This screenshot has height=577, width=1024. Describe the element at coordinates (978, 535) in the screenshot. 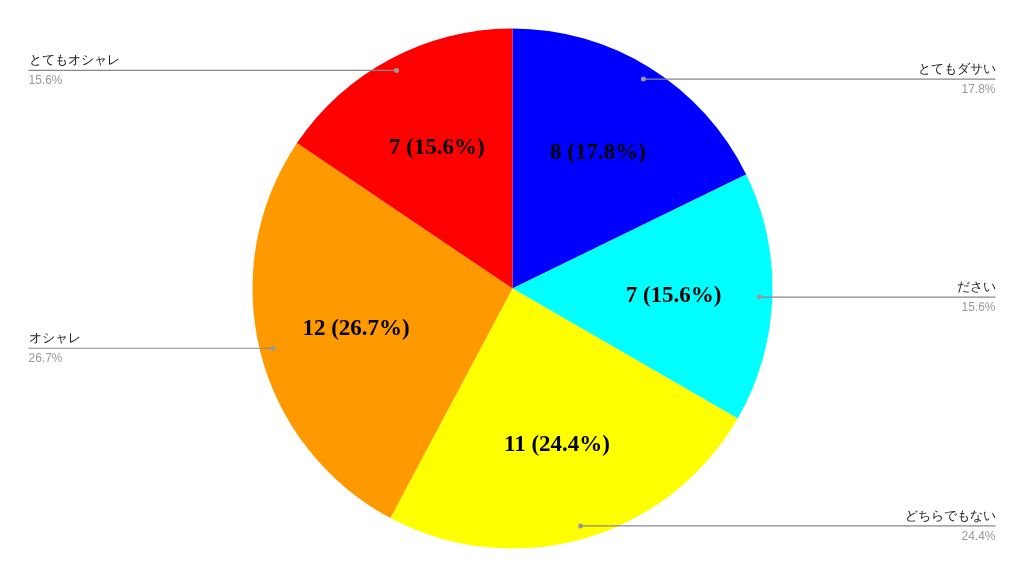

I see `text: 24.4%` at that location.